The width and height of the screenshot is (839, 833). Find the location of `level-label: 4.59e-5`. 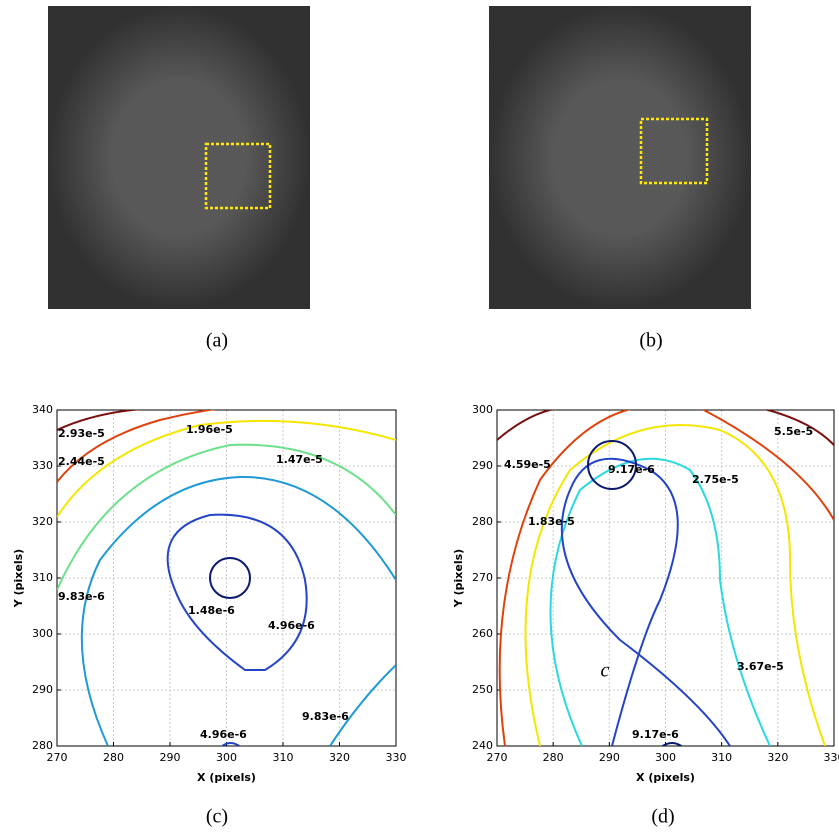

level-label: 4.59e-5 is located at coordinates (527, 464).